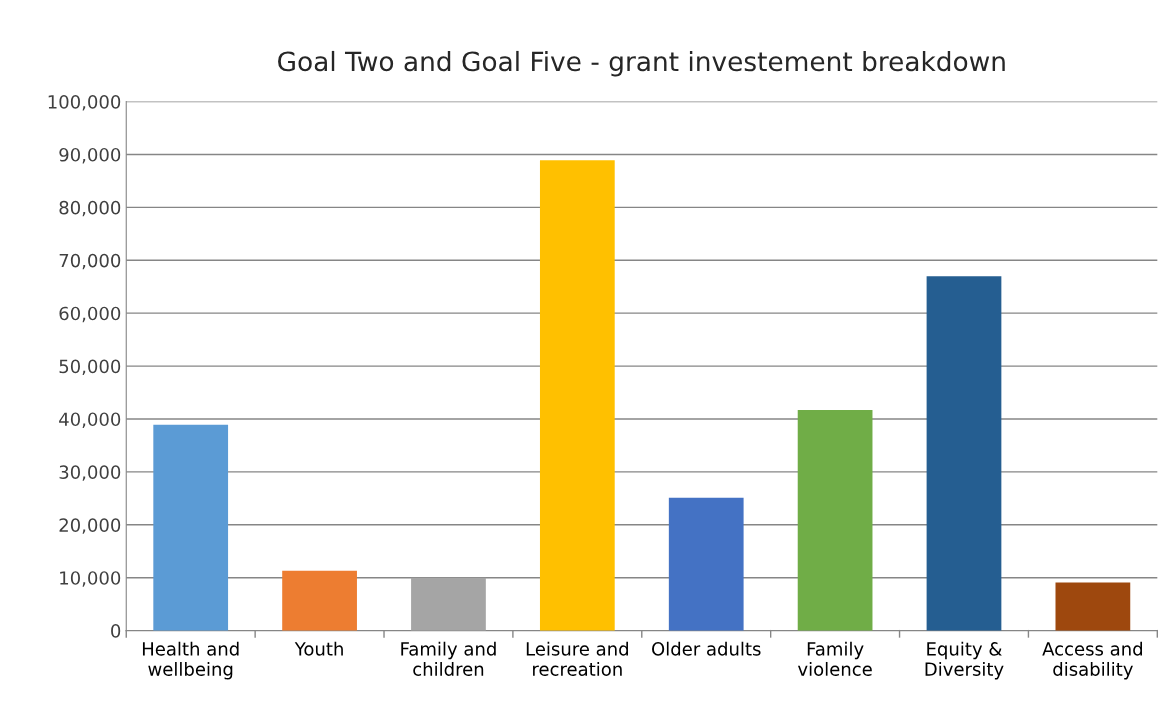 This screenshot has height=715, width=1169. I want to click on x-tick-label: Youth, so click(318, 648).